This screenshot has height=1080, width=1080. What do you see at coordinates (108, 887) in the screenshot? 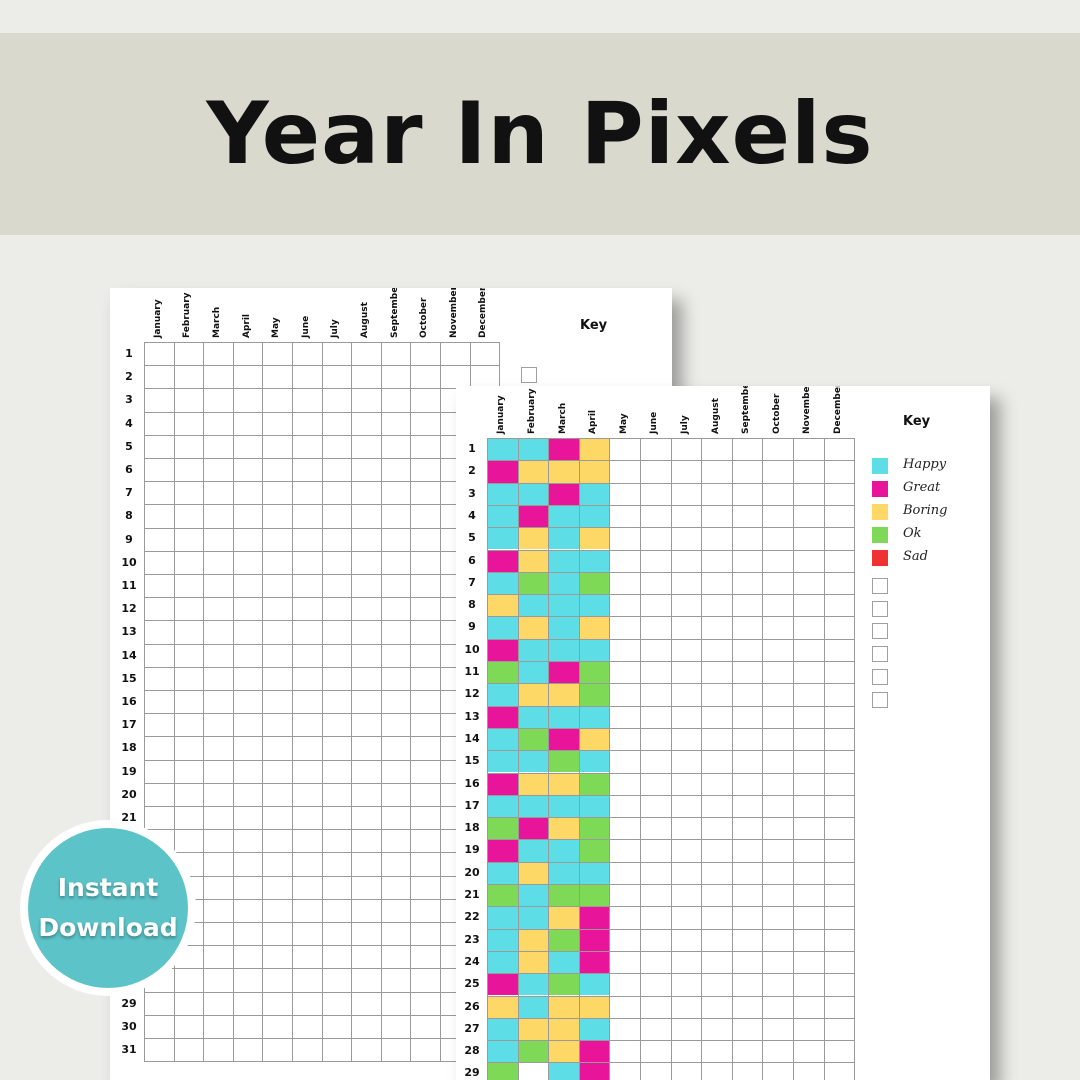
I see `badge-line-1: Instant` at bounding box center [108, 887].